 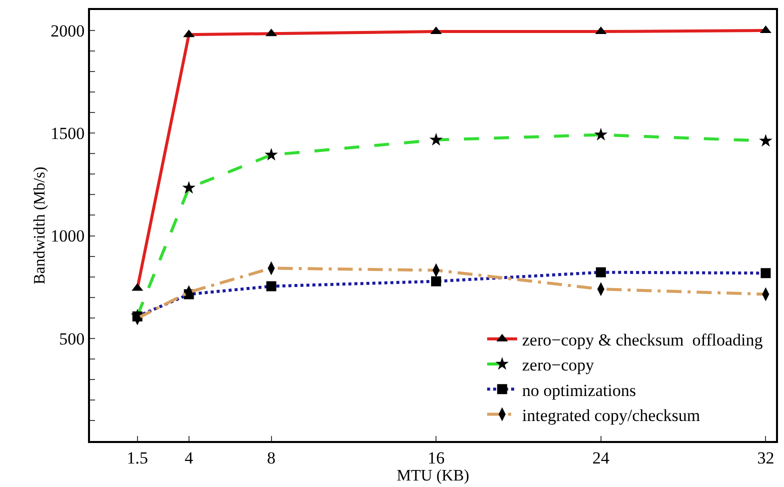 What do you see at coordinates (643, 340) in the screenshot?
I see `legend-label: zero−copy & checksum offloading` at bounding box center [643, 340].